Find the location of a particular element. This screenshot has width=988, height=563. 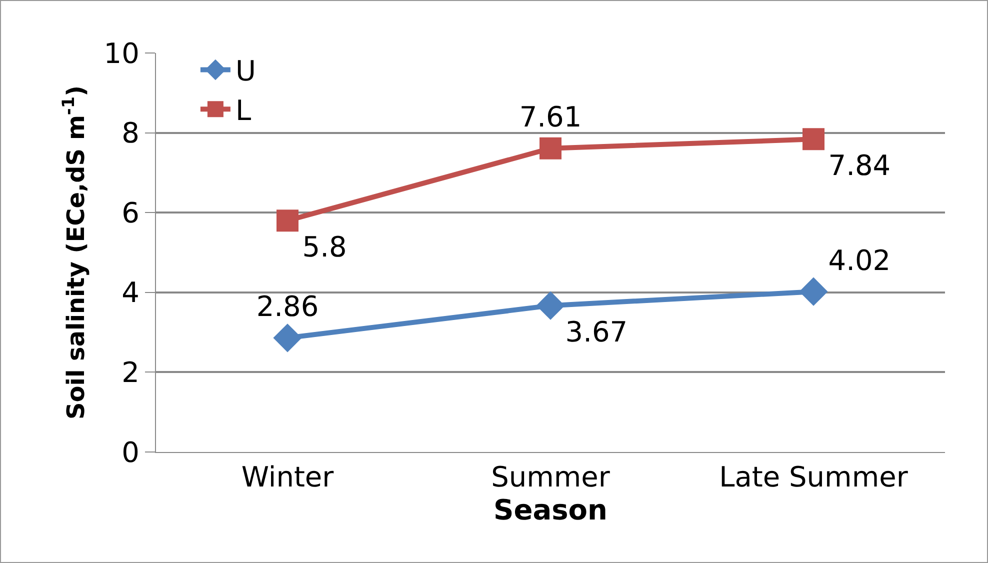

data-label: 2.86 is located at coordinates (287, 307).